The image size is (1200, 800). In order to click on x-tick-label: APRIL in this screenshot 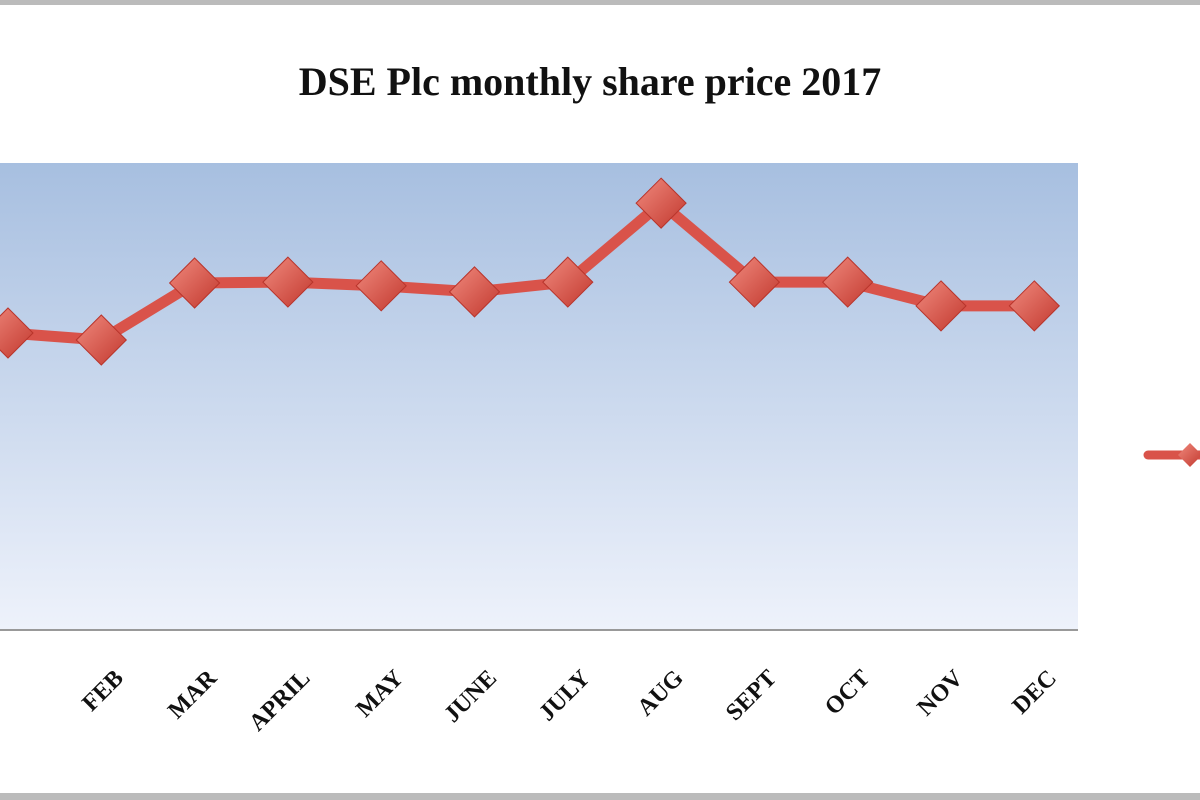, I will do `click(279, 700)`.